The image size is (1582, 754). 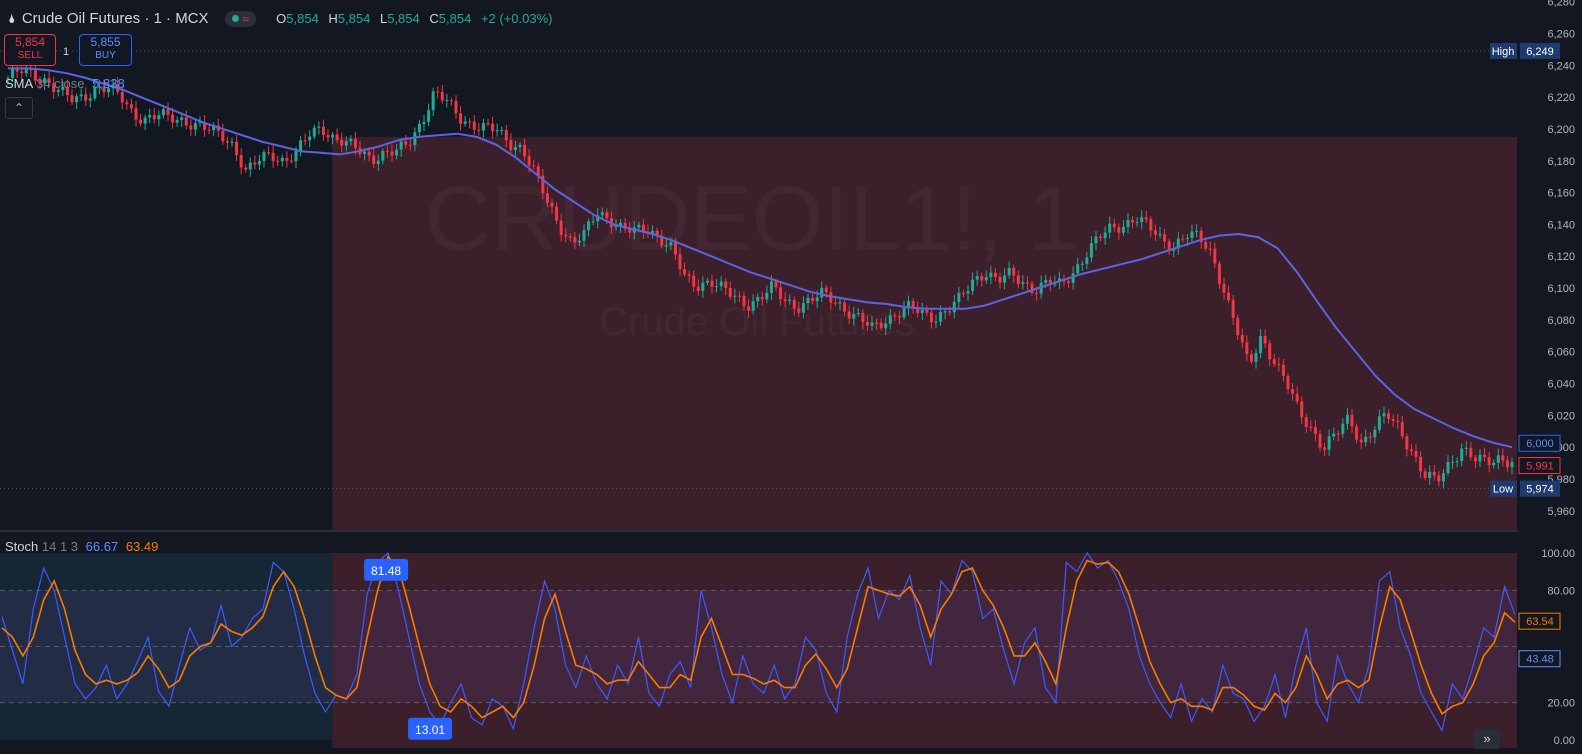 What do you see at coordinates (1561, 225) in the screenshot?
I see `price-tick: 6,140` at bounding box center [1561, 225].